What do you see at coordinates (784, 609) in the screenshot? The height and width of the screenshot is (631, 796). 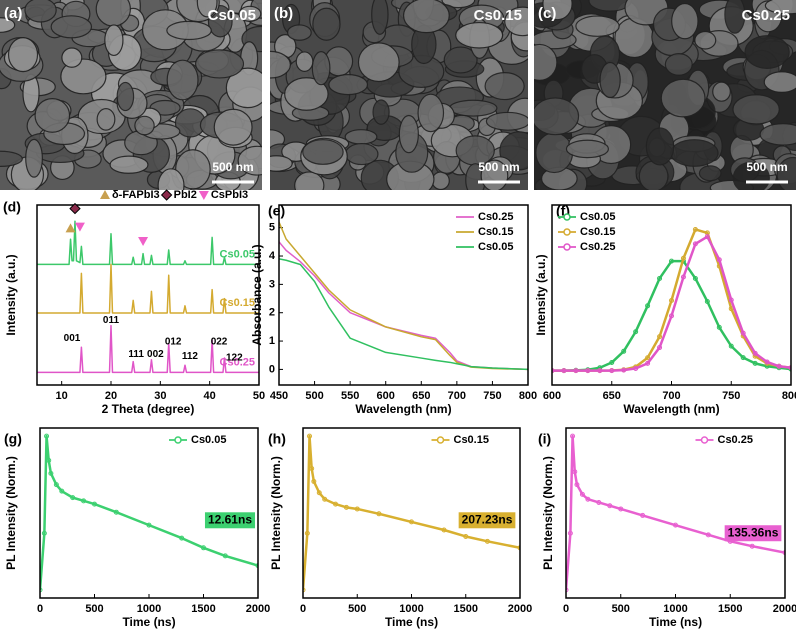 I see `x-tick-label: 2000` at bounding box center [784, 609].